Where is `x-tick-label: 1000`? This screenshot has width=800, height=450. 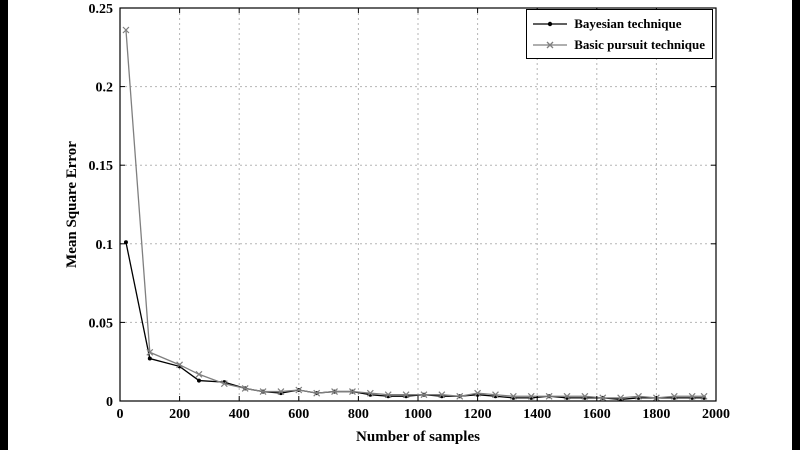
x-tick-label: 1000 is located at coordinates (418, 414).